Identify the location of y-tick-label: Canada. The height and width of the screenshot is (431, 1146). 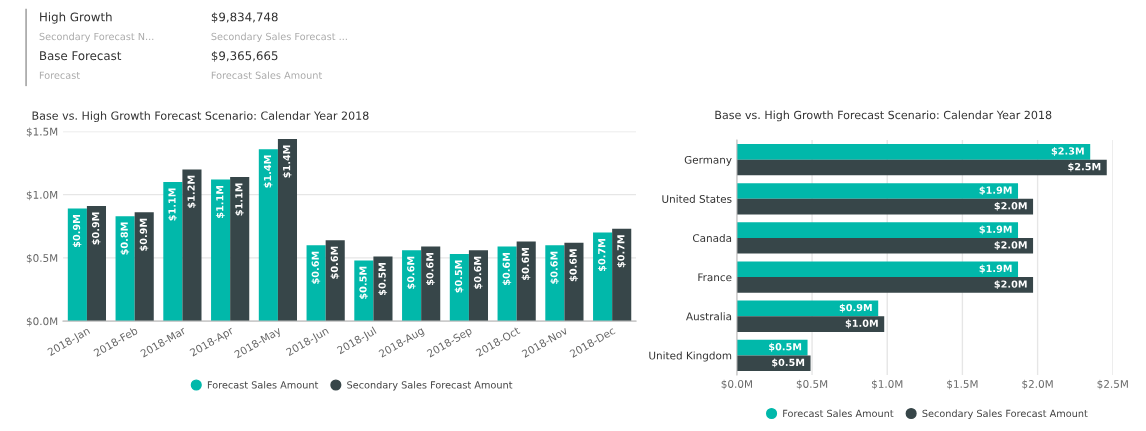
(712, 238).